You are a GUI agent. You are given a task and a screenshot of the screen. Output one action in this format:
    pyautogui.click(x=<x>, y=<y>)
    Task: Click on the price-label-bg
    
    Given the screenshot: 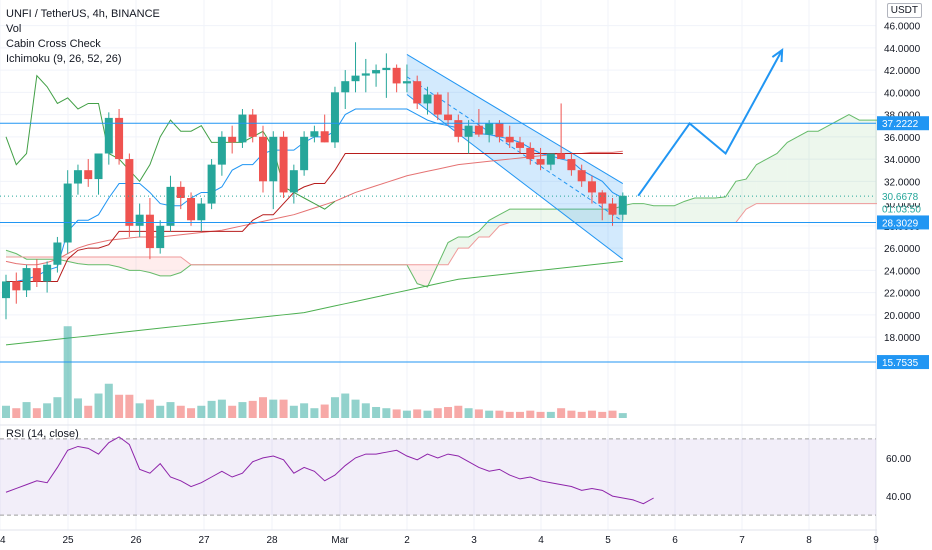 What is the action you would take?
    pyautogui.click(x=903, y=196)
    